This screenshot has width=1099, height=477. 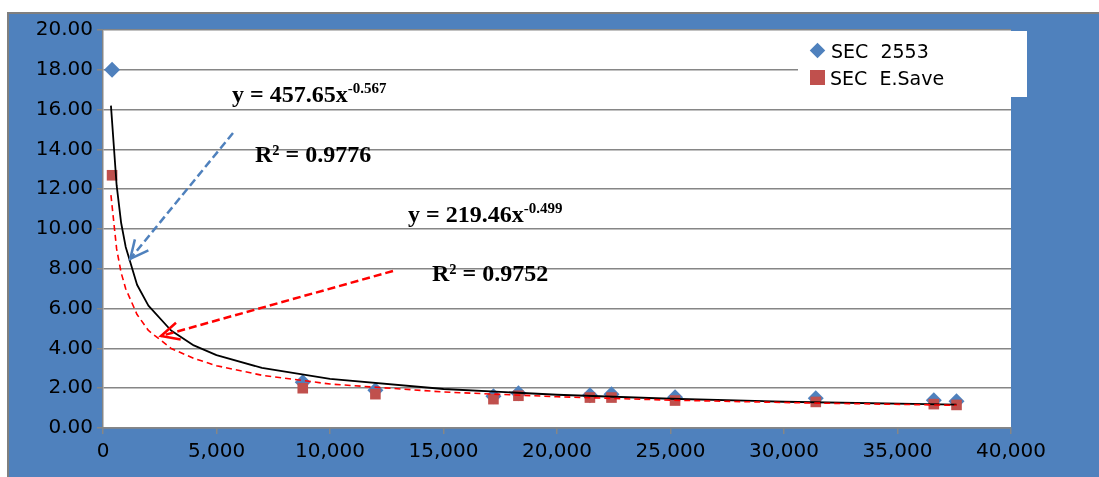 What do you see at coordinates (64, 147) in the screenshot?
I see `y-tick-label: 14.00` at bounding box center [64, 147].